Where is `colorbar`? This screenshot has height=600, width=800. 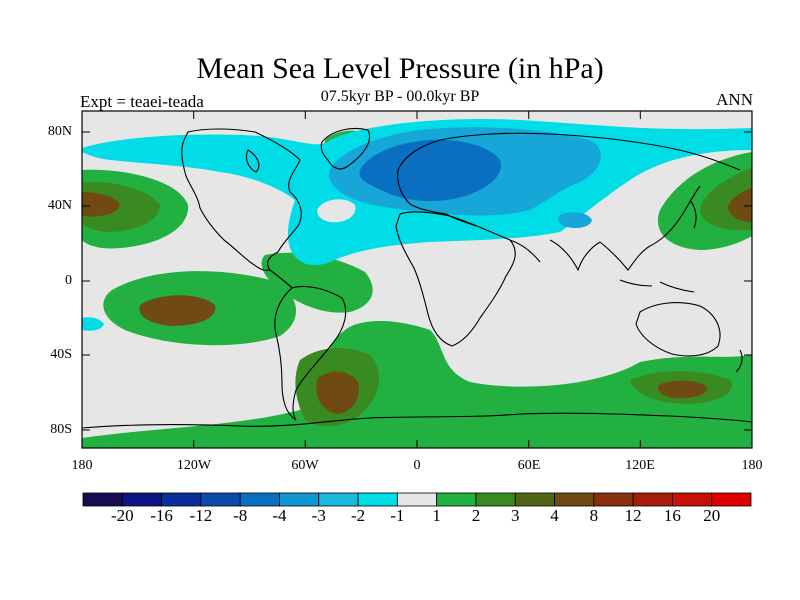
colorbar is located at coordinates (417, 499).